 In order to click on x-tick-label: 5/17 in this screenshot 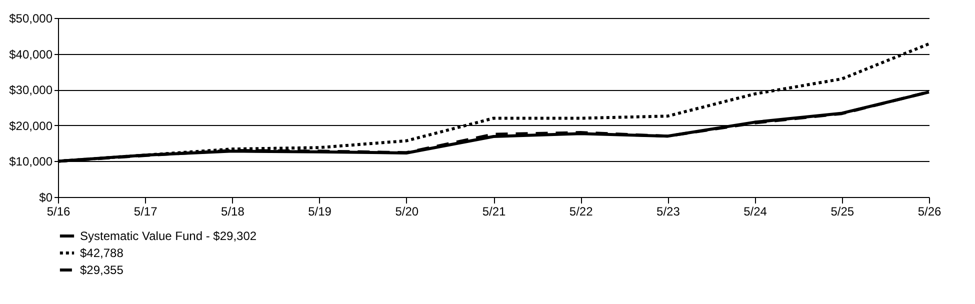, I will do `click(146, 211)`.